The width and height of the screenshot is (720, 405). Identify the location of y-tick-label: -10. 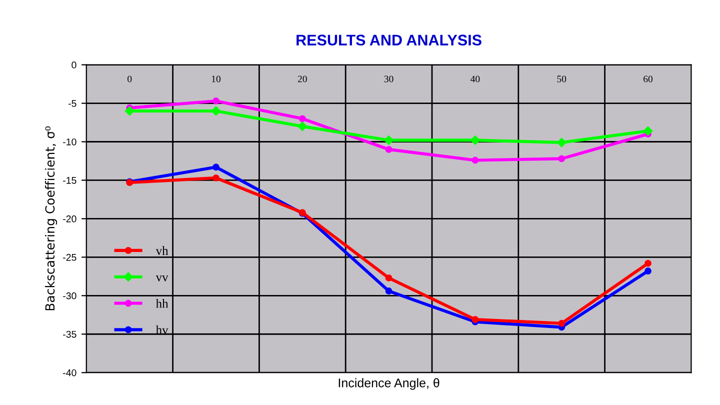
(69, 142).